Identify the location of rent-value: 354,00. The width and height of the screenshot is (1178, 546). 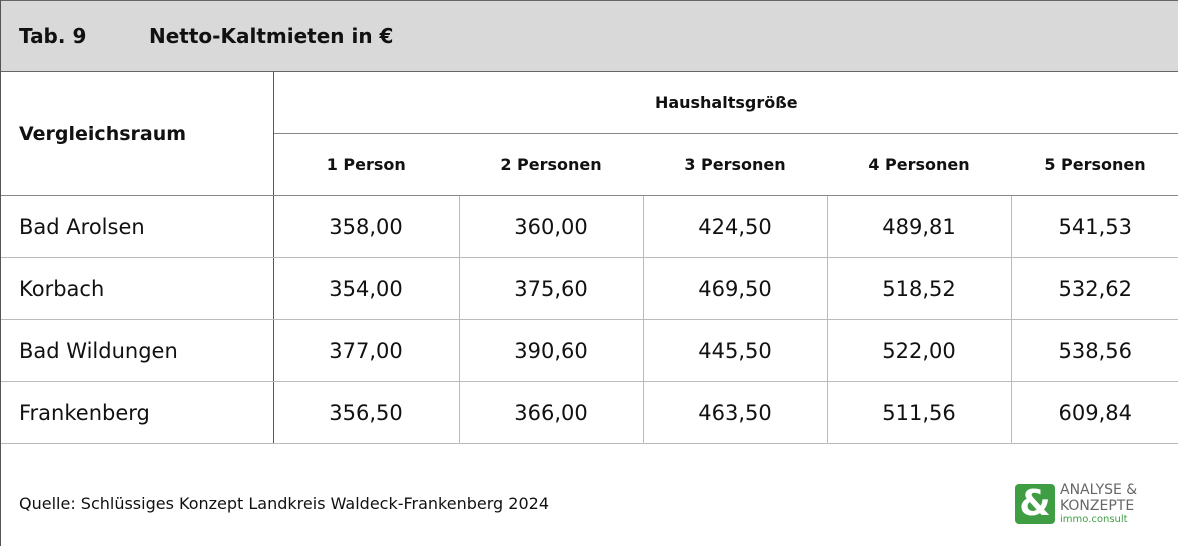
(366, 288).